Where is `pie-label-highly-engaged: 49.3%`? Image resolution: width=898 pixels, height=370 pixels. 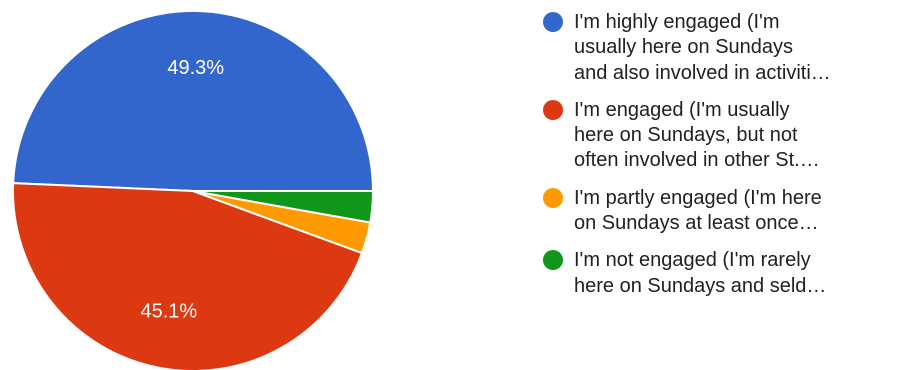
pie-label-highly-engaged: 49.3% is located at coordinates (195, 68).